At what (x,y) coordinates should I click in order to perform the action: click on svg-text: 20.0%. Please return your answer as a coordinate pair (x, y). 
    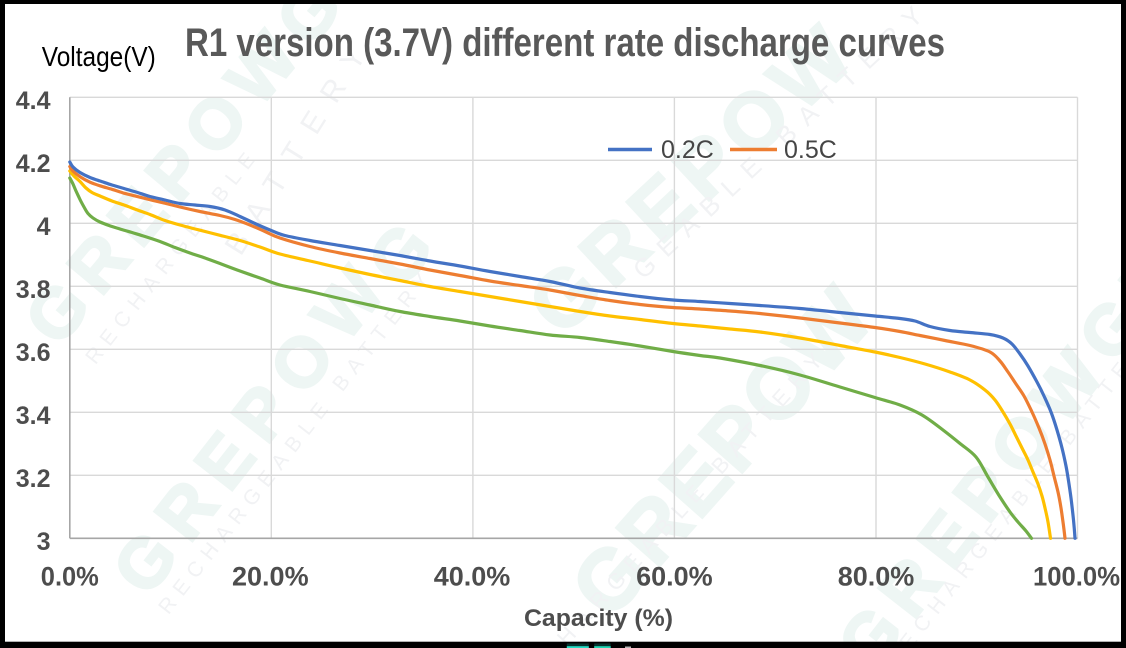
    Looking at the image, I should click on (270, 577).